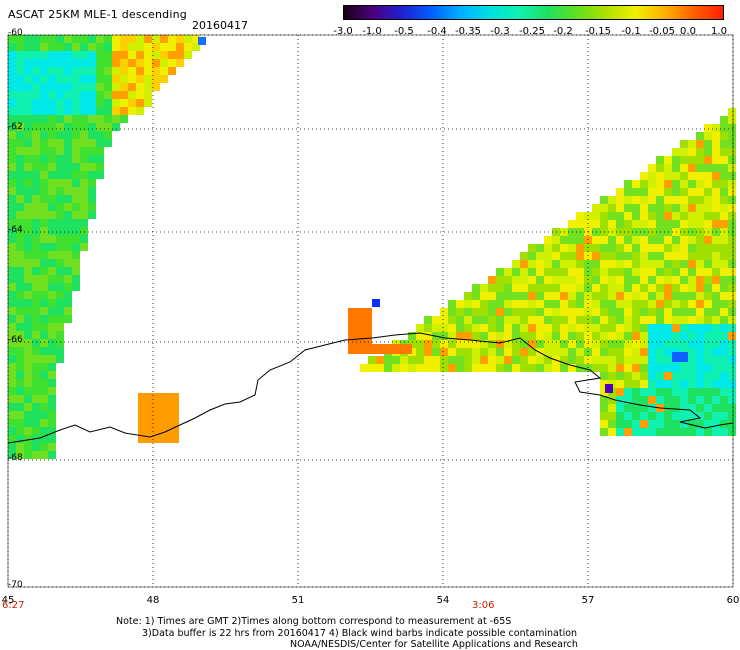 The height and width of the screenshot is (650, 740). What do you see at coordinates (15, 230) in the screenshot?
I see `lat-label: -64` at bounding box center [15, 230].